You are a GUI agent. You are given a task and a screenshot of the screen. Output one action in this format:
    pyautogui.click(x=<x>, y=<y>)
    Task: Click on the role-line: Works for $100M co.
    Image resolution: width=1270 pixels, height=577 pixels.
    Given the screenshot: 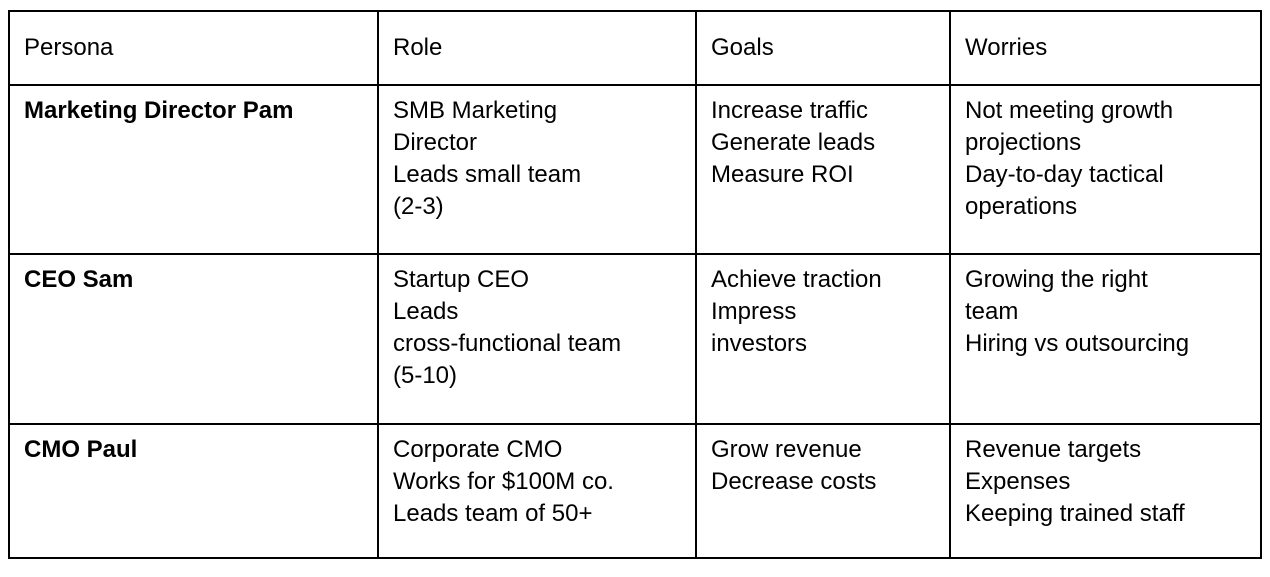 What is the action you would take?
    pyautogui.click(x=503, y=481)
    